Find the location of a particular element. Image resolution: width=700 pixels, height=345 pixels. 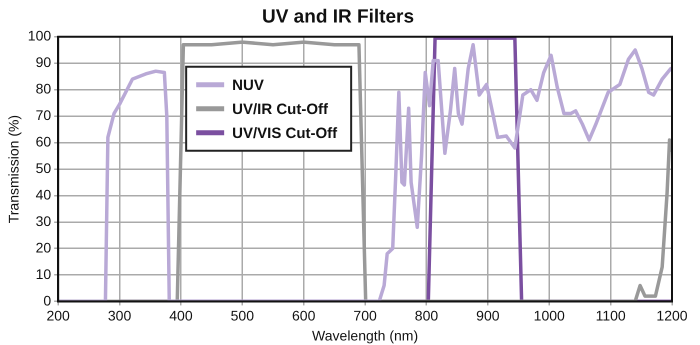

legend-label: NUV is located at coordinates (248, 85).